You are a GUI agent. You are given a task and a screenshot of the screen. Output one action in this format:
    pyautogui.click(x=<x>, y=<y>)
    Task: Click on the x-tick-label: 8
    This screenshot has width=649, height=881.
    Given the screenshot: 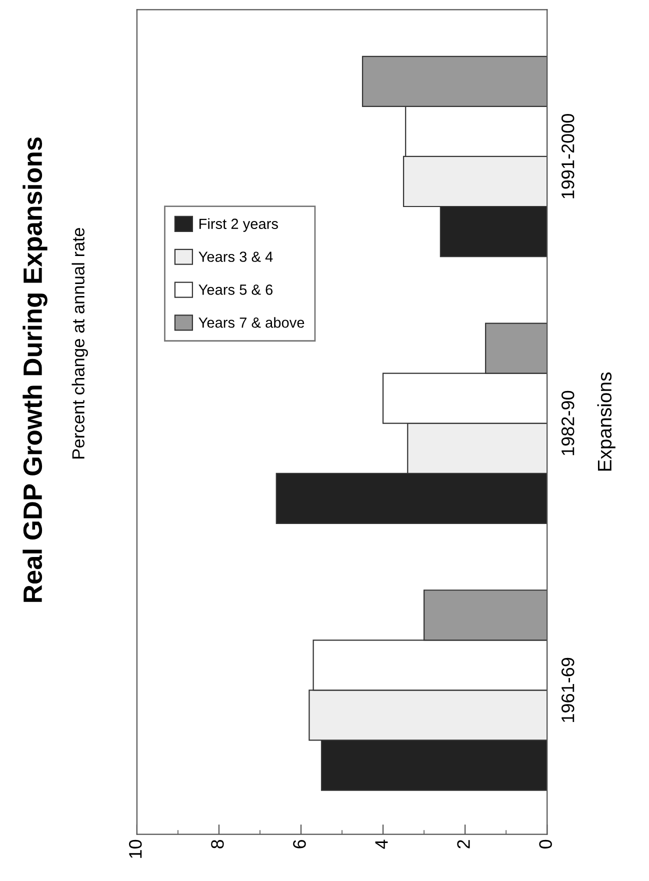 What is the action you would take?
    pyautogui.click(x=217, y=844)
    